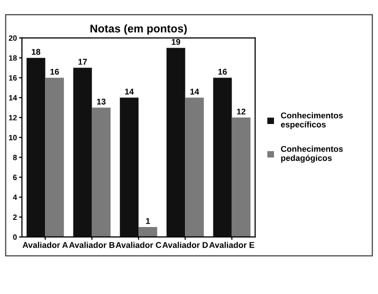  I want to click on data-label: 13, so click(101, 101).